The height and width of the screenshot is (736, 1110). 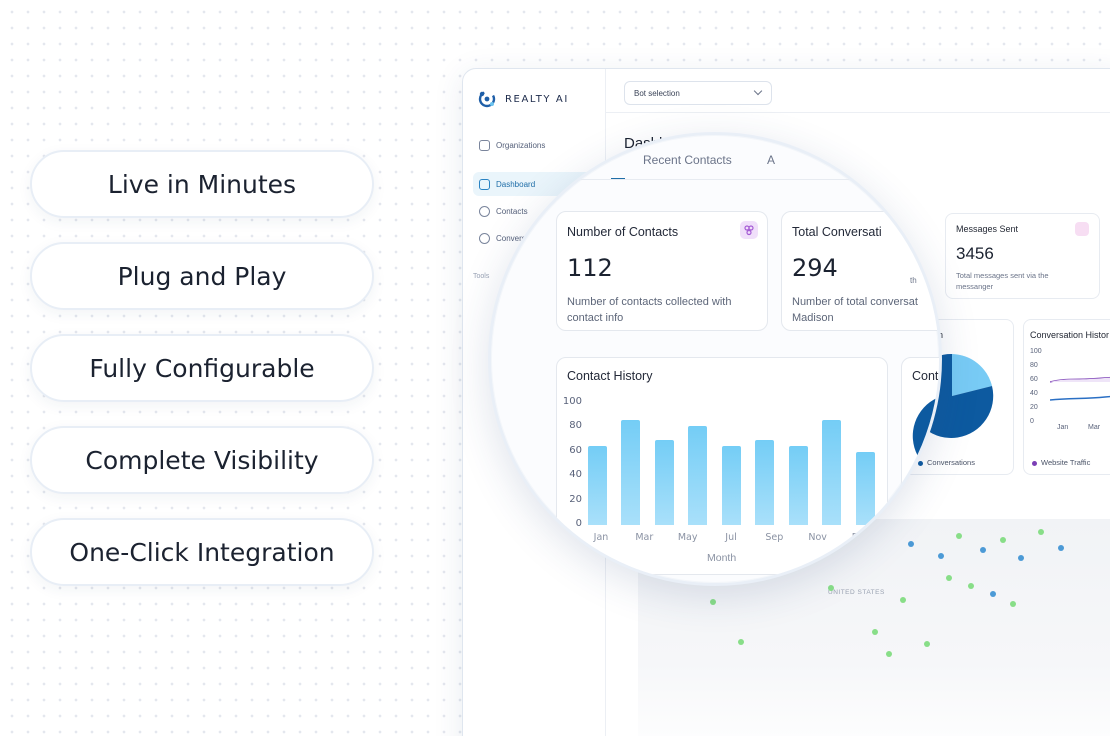 I want to click on conversion-card-lens: Cont s Conversations, so click(x=920, y=431).